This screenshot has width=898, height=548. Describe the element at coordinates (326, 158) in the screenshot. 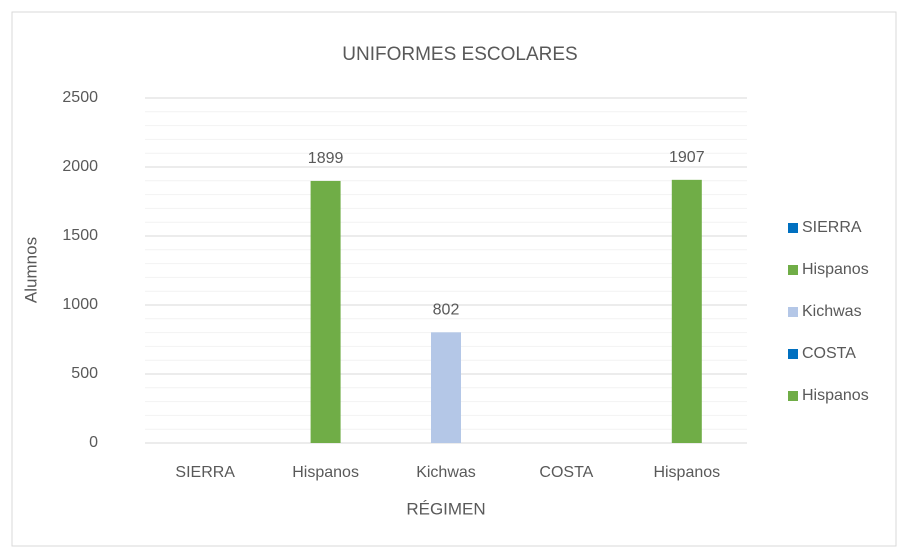

I see `data-label: 1899` at that location.